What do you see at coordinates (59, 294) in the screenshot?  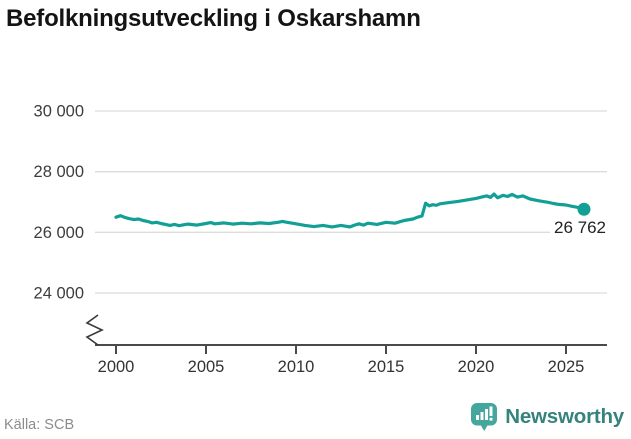 I see `y-tick-label: 24 000` at bounding box center [59, 294].